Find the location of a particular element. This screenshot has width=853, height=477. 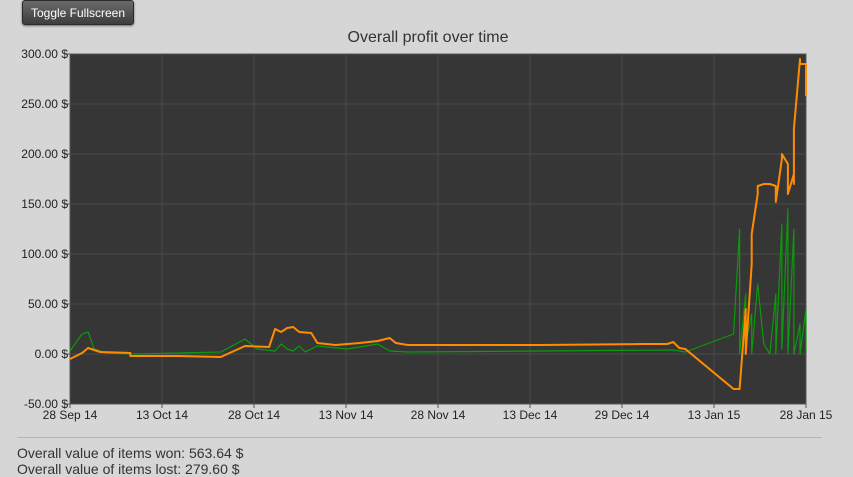

y-tick-label: 300.00 $ is located at coordinates (44, 54).